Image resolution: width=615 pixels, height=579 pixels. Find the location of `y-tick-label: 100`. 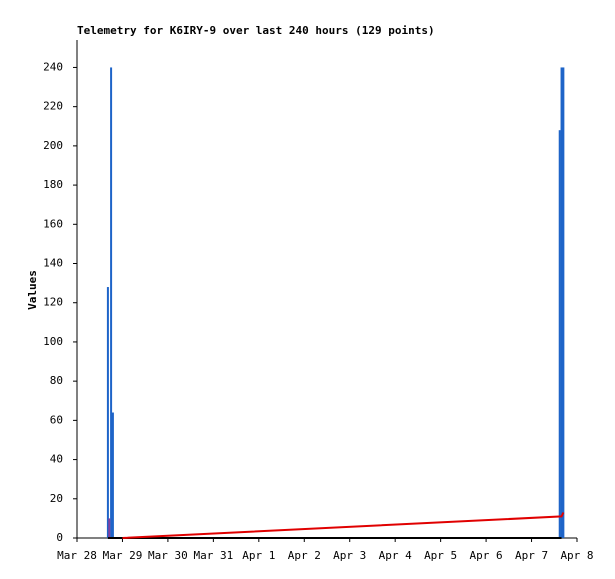

y-tick-label: 100 is located at coordinates (53, 341).